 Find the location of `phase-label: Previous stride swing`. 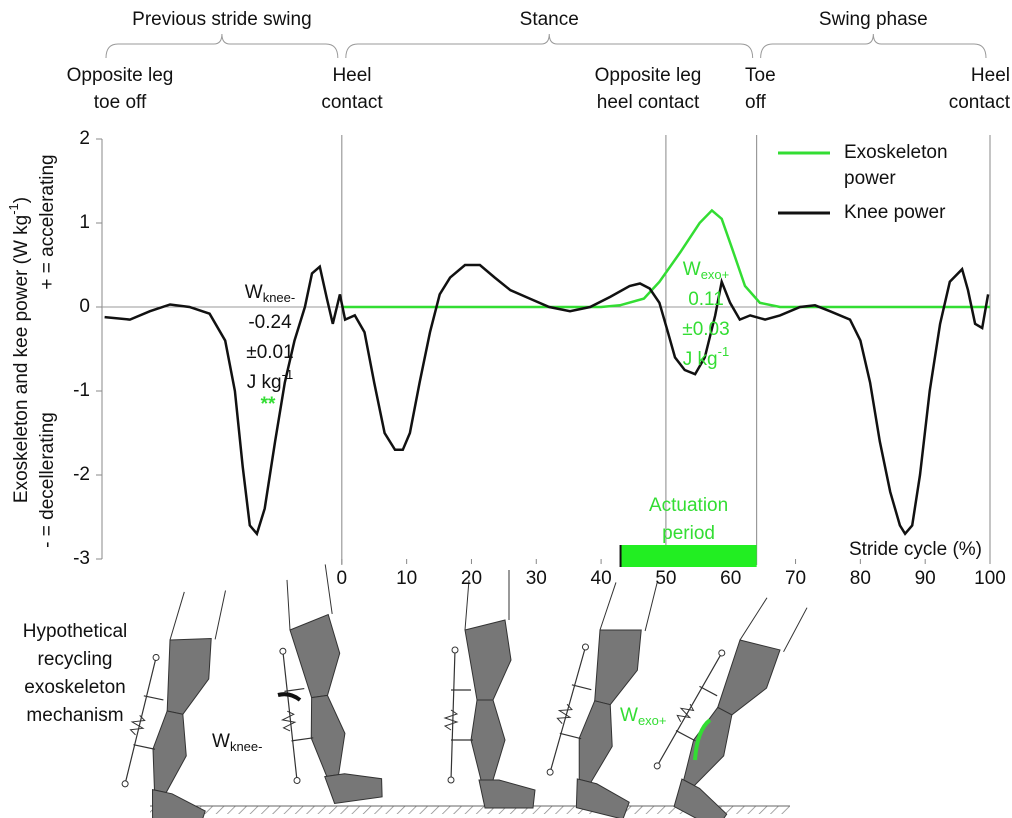

phase-label: Previous stride swing is located at coordinates (222, 19).